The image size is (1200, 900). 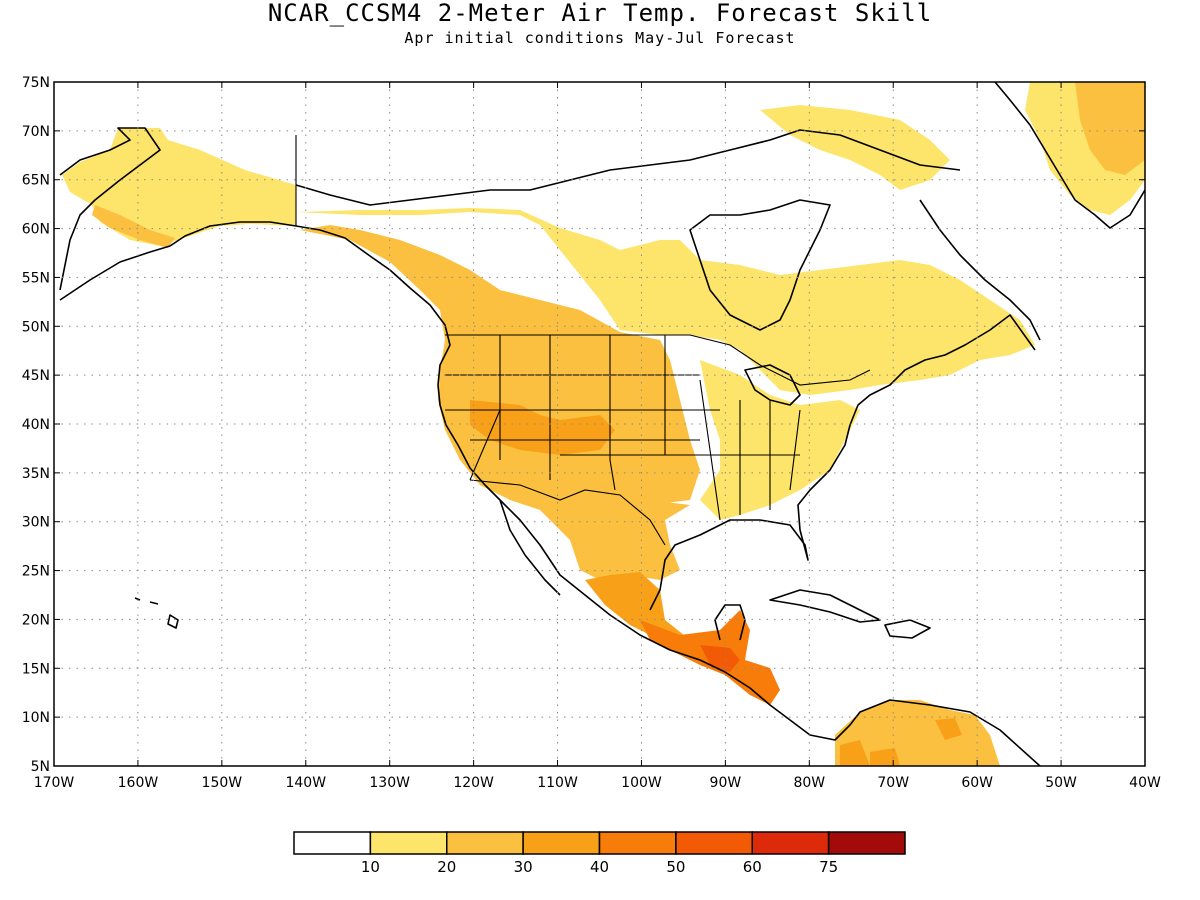 I want to click on lat-tick-label: 20N, so click(x=36, y=620).